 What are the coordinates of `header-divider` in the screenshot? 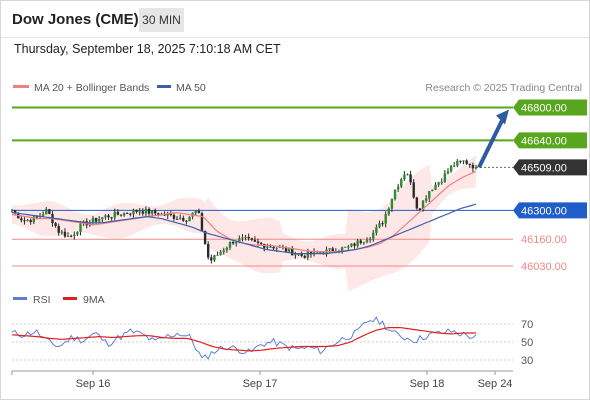 It's located at (295, 37).